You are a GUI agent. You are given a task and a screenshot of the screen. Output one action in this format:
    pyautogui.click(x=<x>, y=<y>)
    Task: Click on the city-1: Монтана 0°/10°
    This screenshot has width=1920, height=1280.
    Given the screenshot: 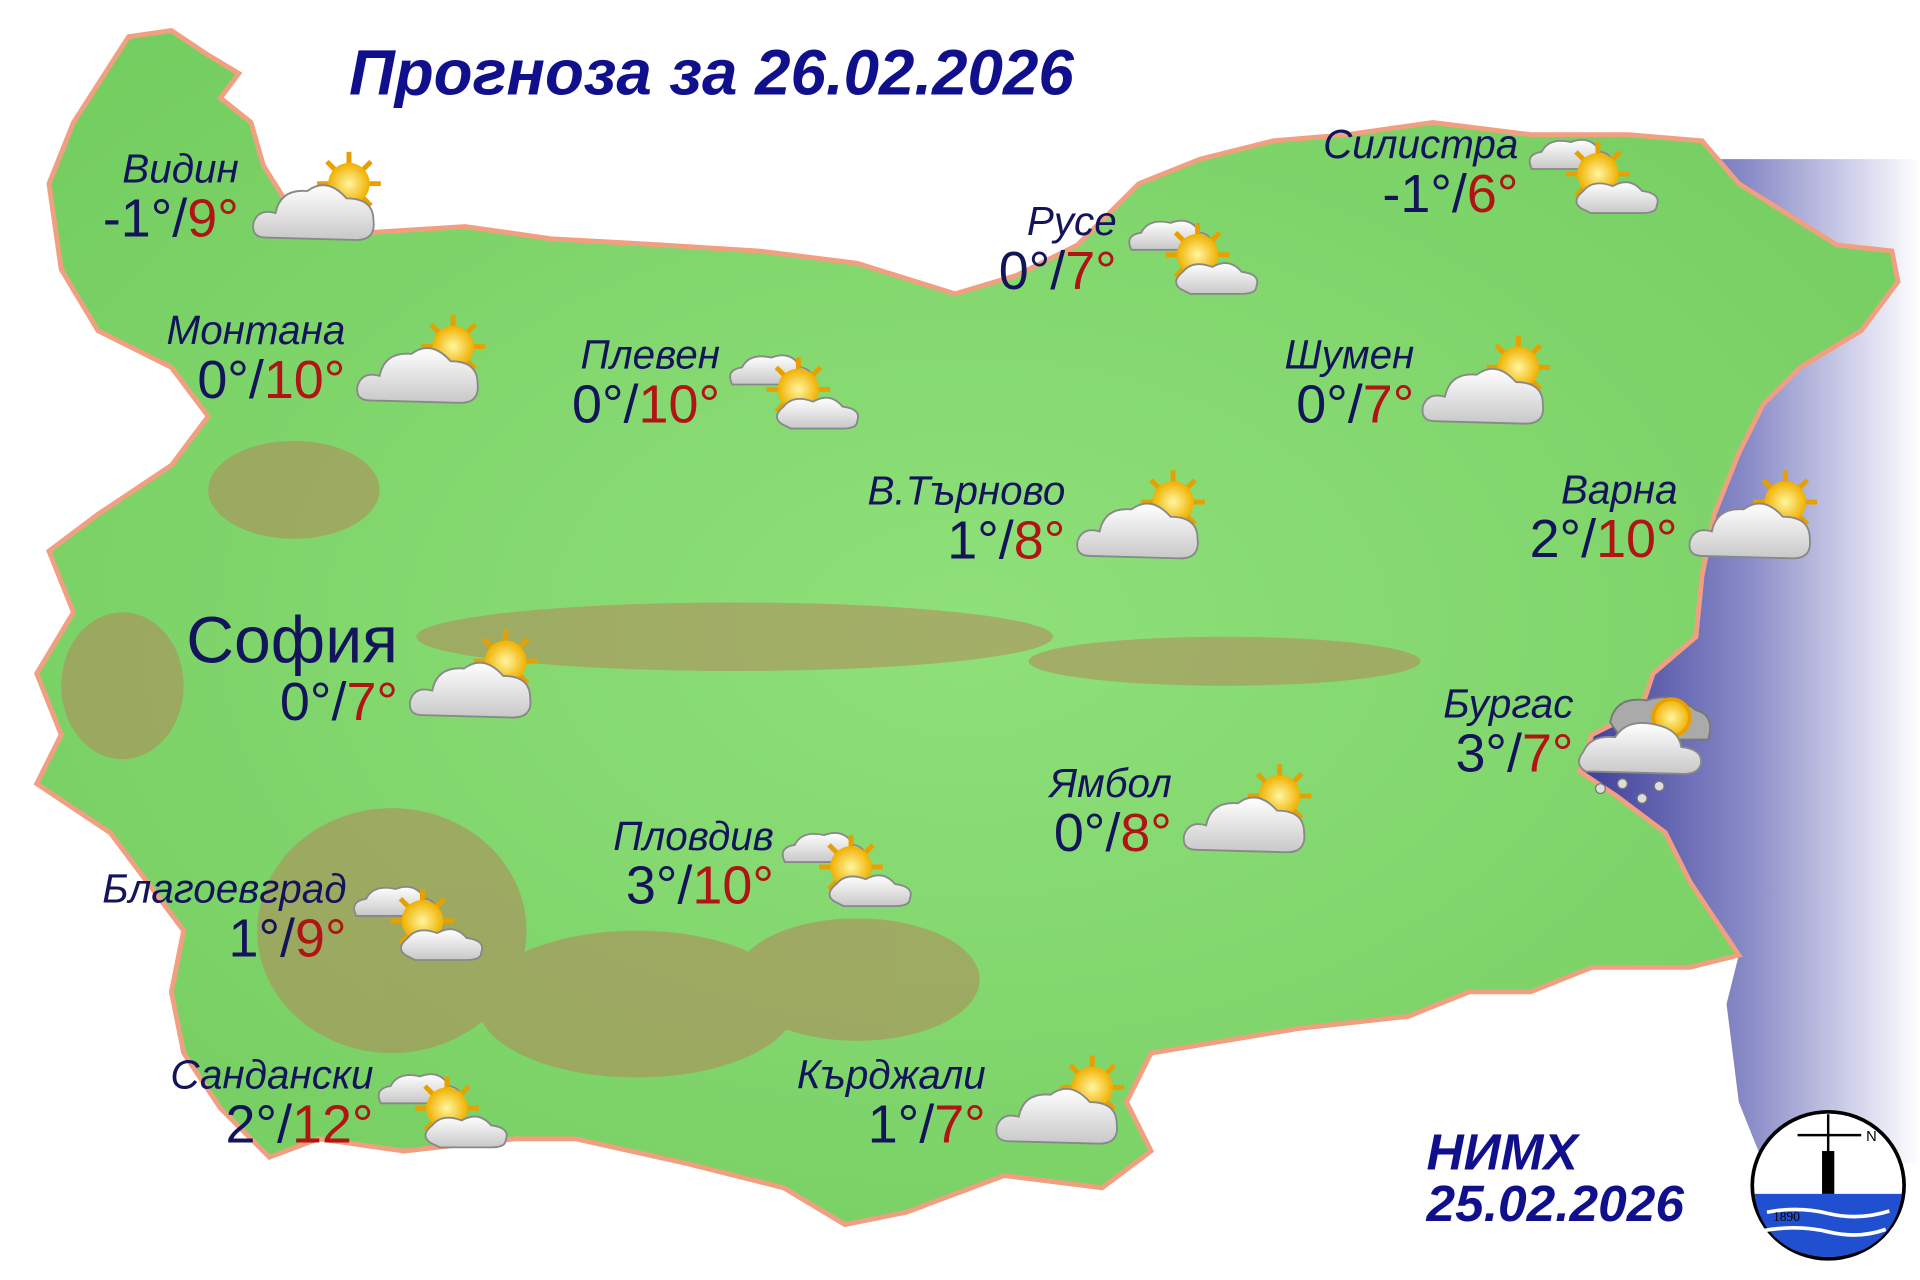 What is the action you would take?
    pyautogui.click(x=256, y=359)
    